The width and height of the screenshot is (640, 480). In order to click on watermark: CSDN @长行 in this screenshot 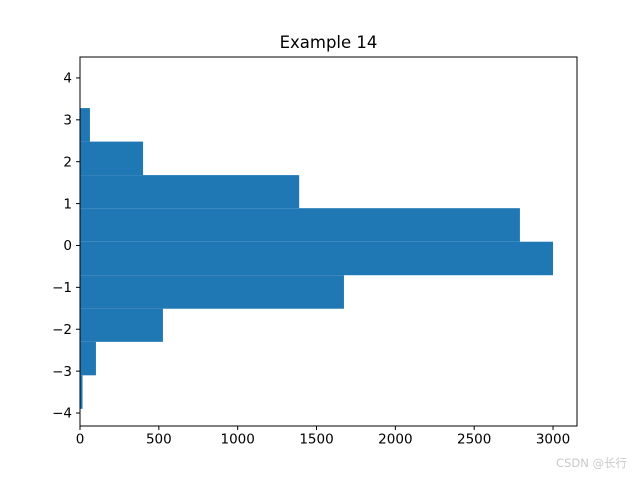, I will do `click(591, 463)`.